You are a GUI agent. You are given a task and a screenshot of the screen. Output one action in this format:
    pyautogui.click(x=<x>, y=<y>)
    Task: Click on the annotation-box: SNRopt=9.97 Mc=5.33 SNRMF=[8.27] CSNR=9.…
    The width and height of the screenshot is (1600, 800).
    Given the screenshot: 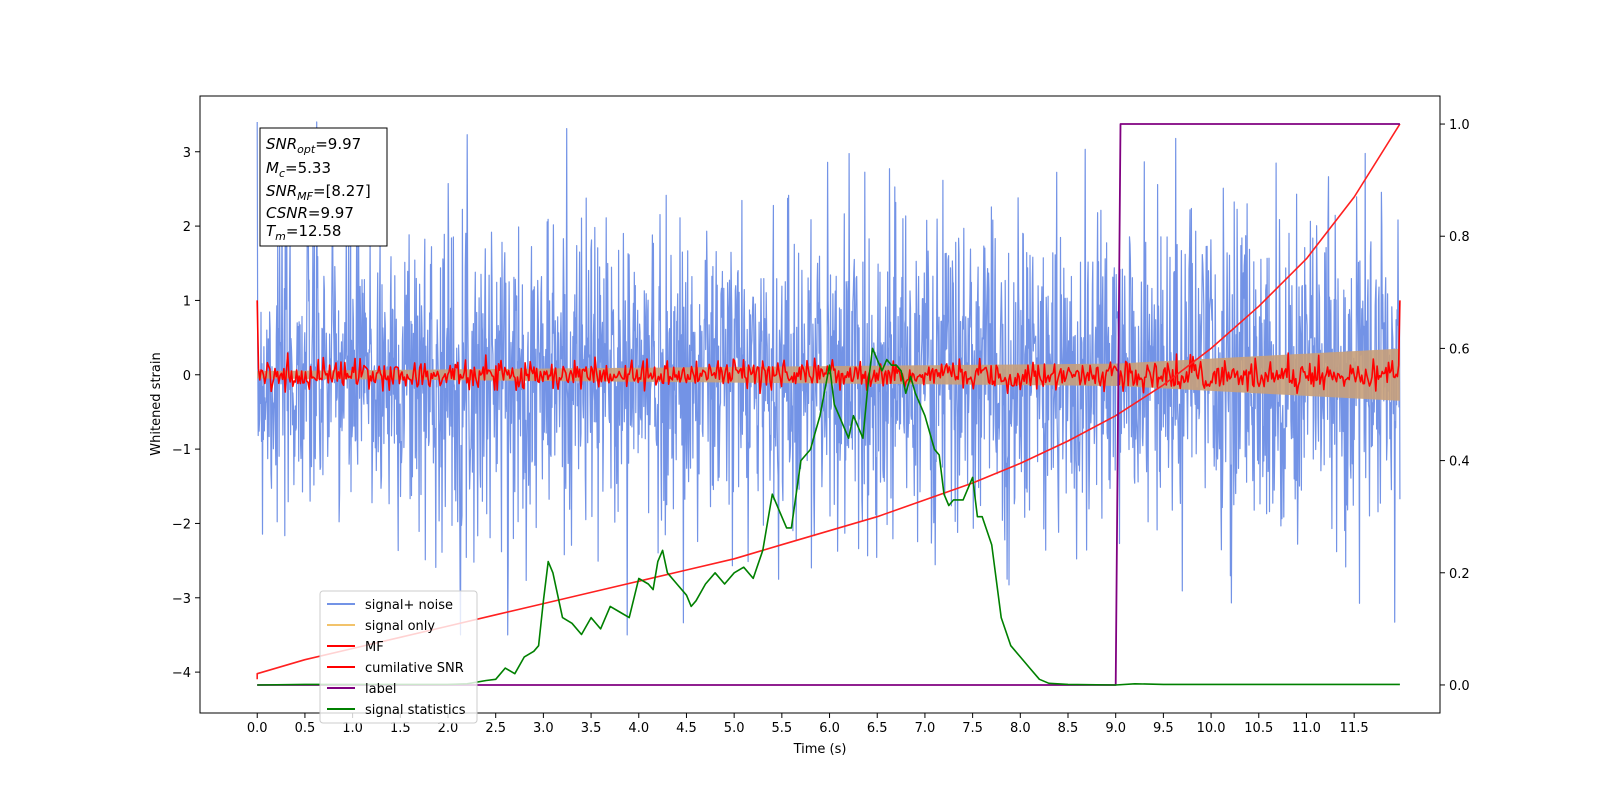 What is the action you would take?
    pyautogui.click(x=323, y=187)
    